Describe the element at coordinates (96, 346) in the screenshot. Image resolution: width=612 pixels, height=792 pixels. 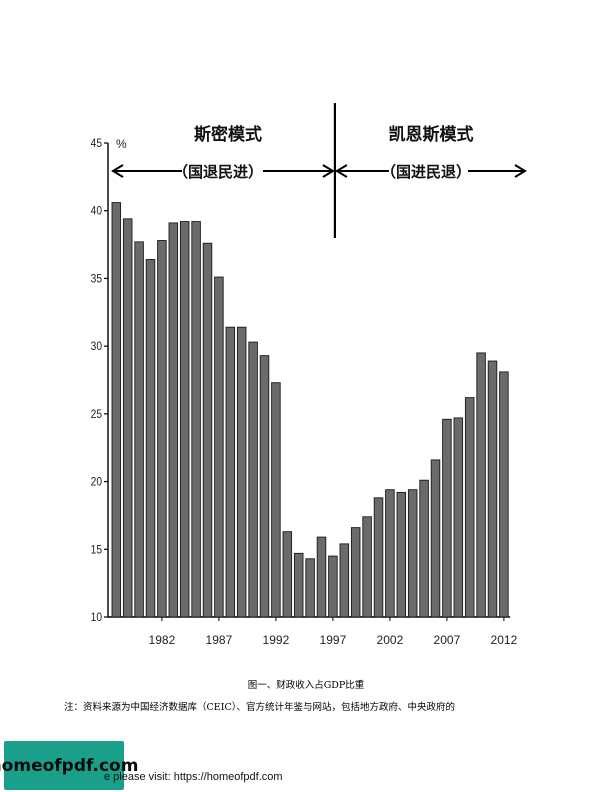
I see `y-tick-label: 30` at that location.